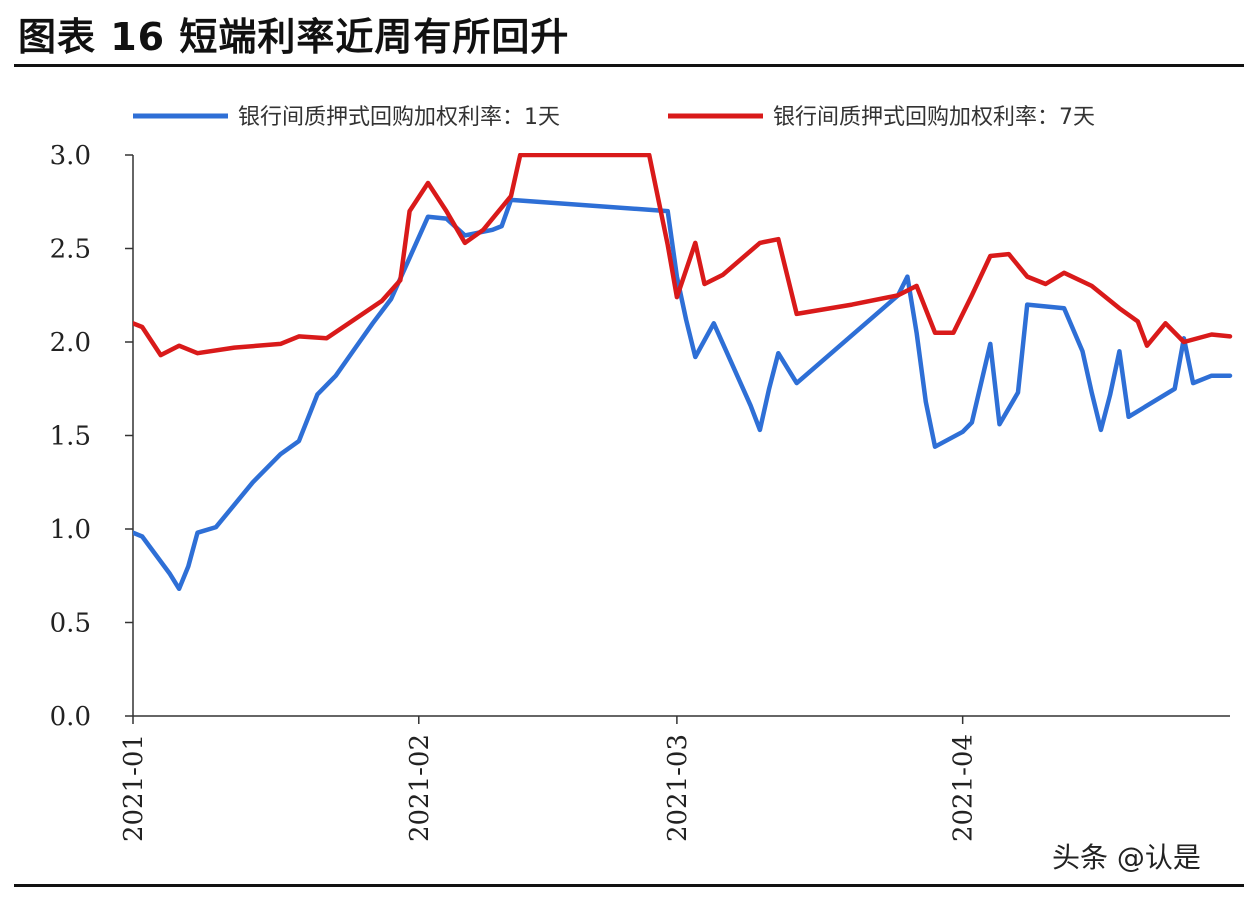 The height and width of the screenshot is (900, 1244). Describe the element at coordinates (629, 885) in the screenshot. I see `bottom-divider` at that location.